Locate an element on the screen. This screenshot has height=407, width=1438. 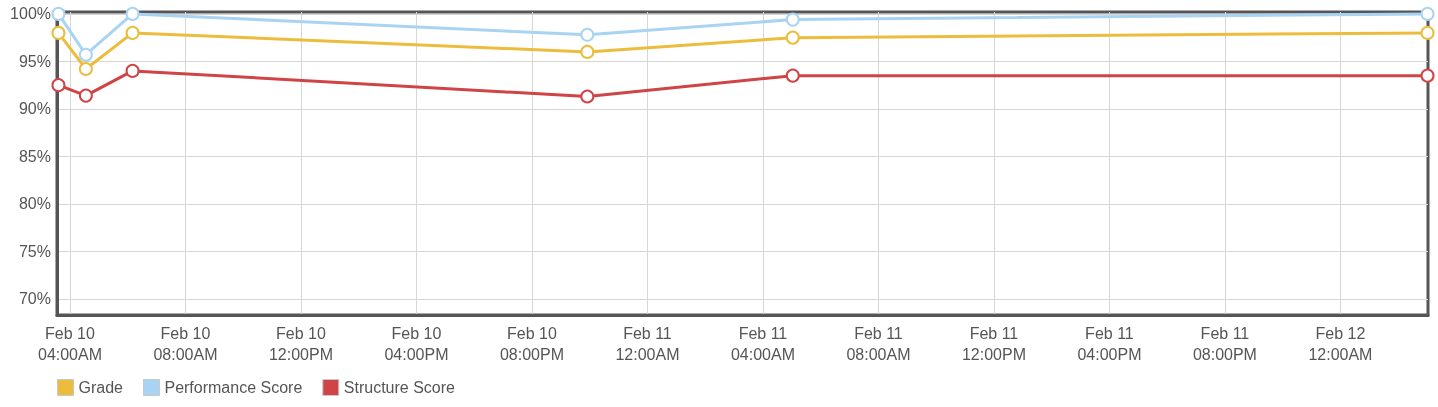
x-tick-label: Feb 11 08:00PM is located at coordinates (1224, 344).